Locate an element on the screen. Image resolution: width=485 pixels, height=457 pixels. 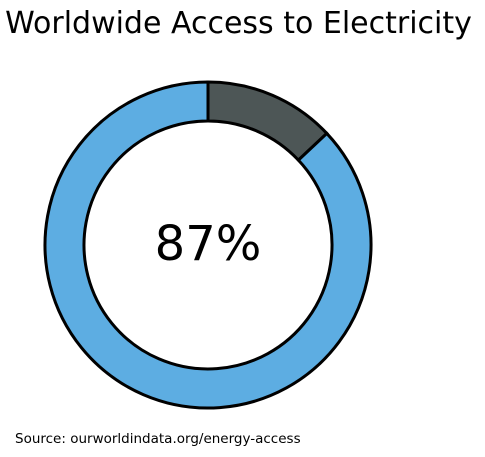
center-value-label: 87% is located at coordinates (208, 244).